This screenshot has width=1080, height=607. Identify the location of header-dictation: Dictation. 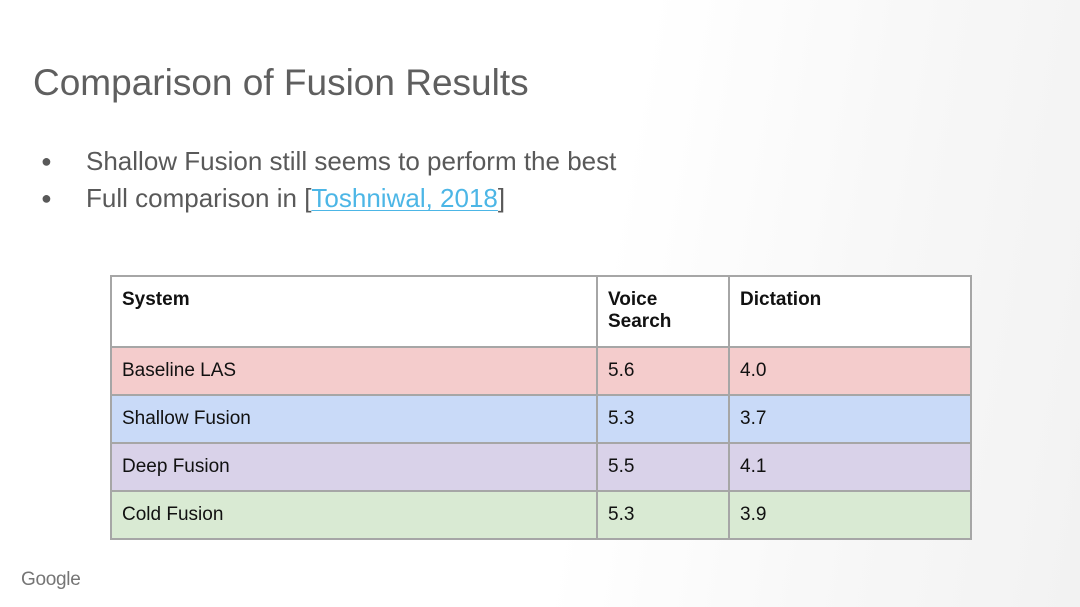
(850, 311).